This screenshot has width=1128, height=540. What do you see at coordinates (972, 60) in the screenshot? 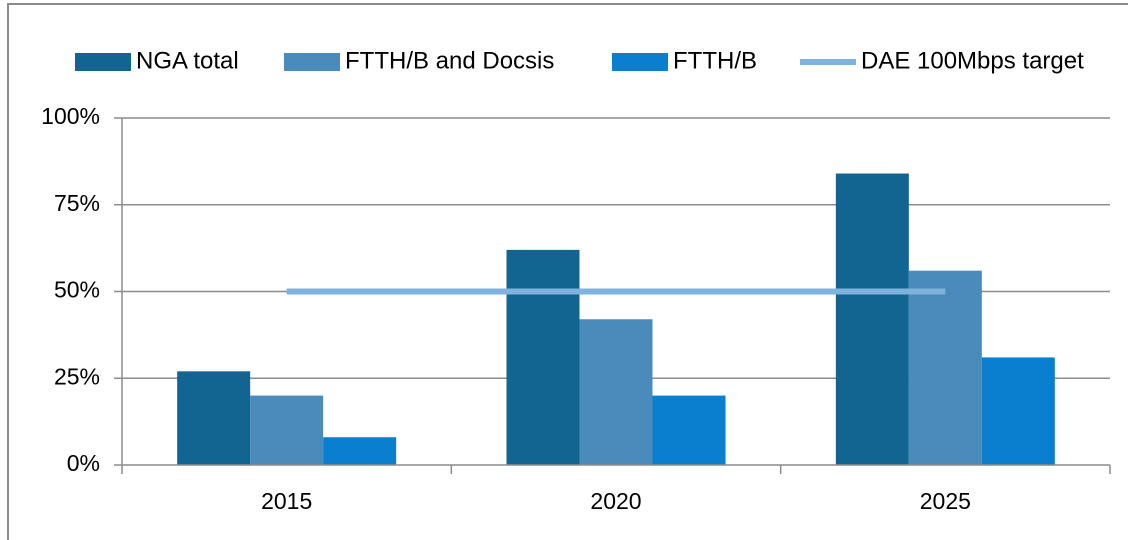
I see `legend-label: DAE 100Mbps target` at bounding box center [972, 60].